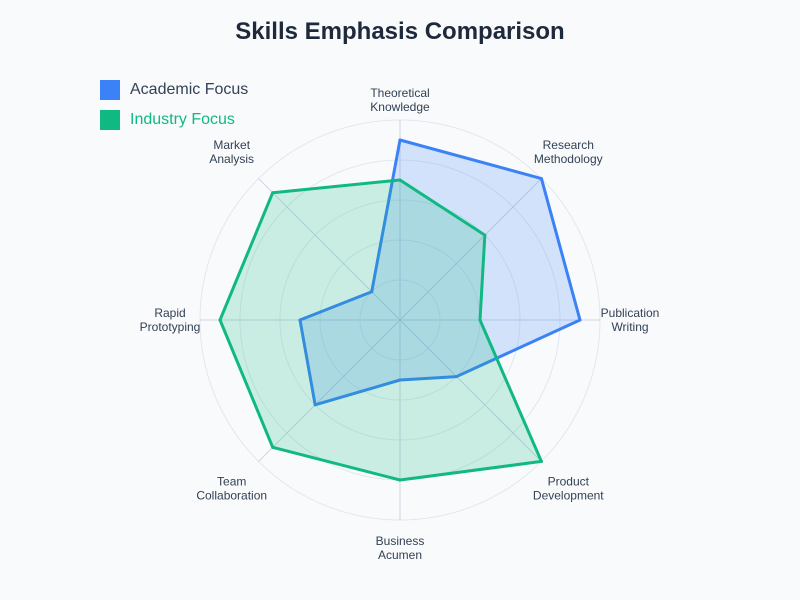 This screenshot has width=800, height=600. Describe the element at coordinates (231, 145) in the screenshot. I see `axis-label-line: Market` at that location.